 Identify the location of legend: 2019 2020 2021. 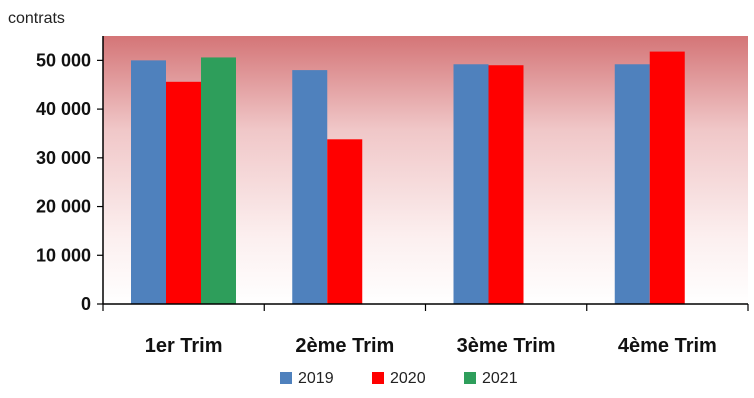
(399, 378).